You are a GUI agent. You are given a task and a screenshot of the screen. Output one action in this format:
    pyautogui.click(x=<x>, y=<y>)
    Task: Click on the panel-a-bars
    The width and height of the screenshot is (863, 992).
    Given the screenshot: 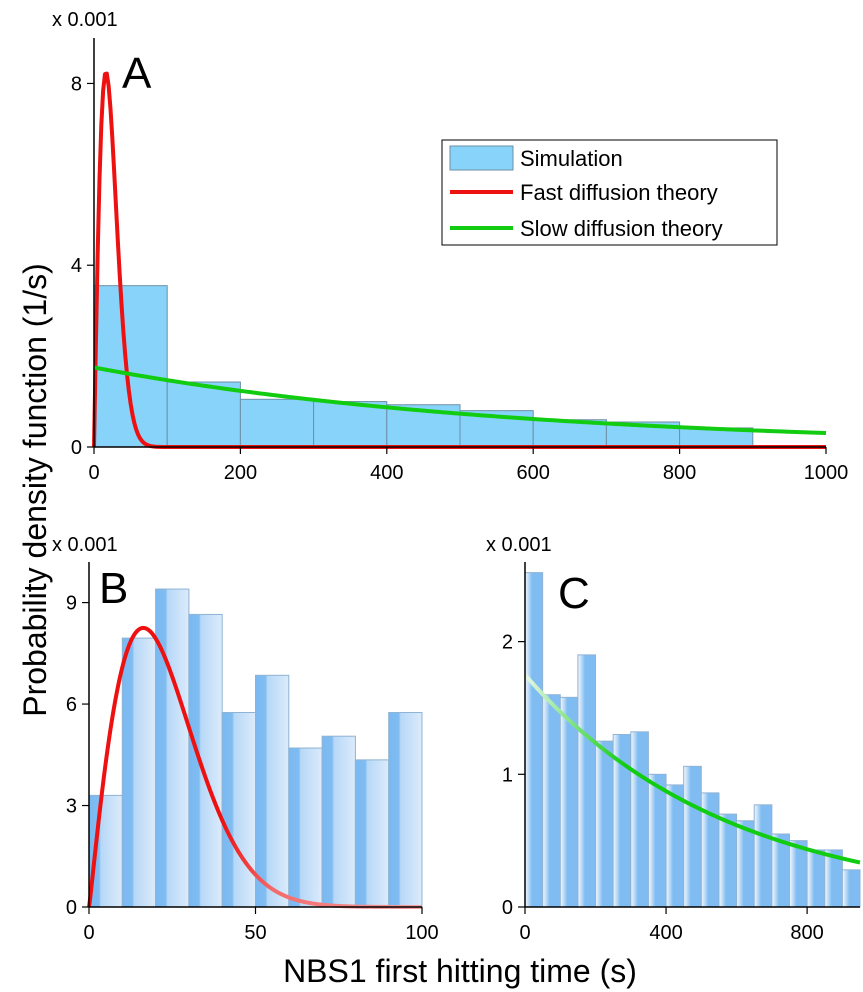 What is the action you would take?
    pyautogui.click(x=423, y=366)
    